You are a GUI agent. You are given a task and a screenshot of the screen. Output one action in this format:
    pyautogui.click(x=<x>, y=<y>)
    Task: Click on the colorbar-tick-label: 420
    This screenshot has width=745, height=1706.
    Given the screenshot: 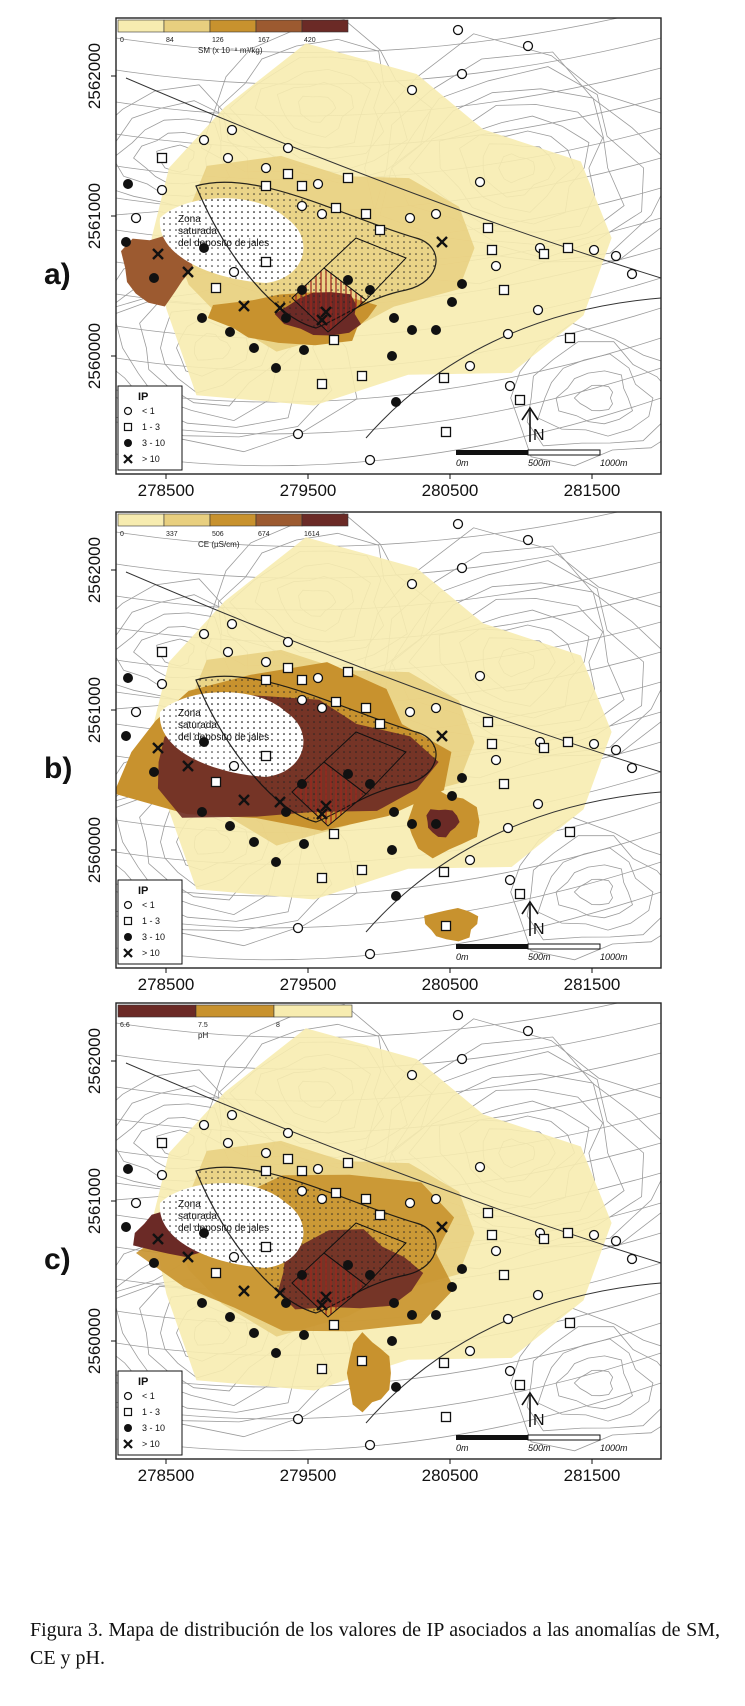 What is the action you would take?
    pyautogui.click(x=310, y=40)
    